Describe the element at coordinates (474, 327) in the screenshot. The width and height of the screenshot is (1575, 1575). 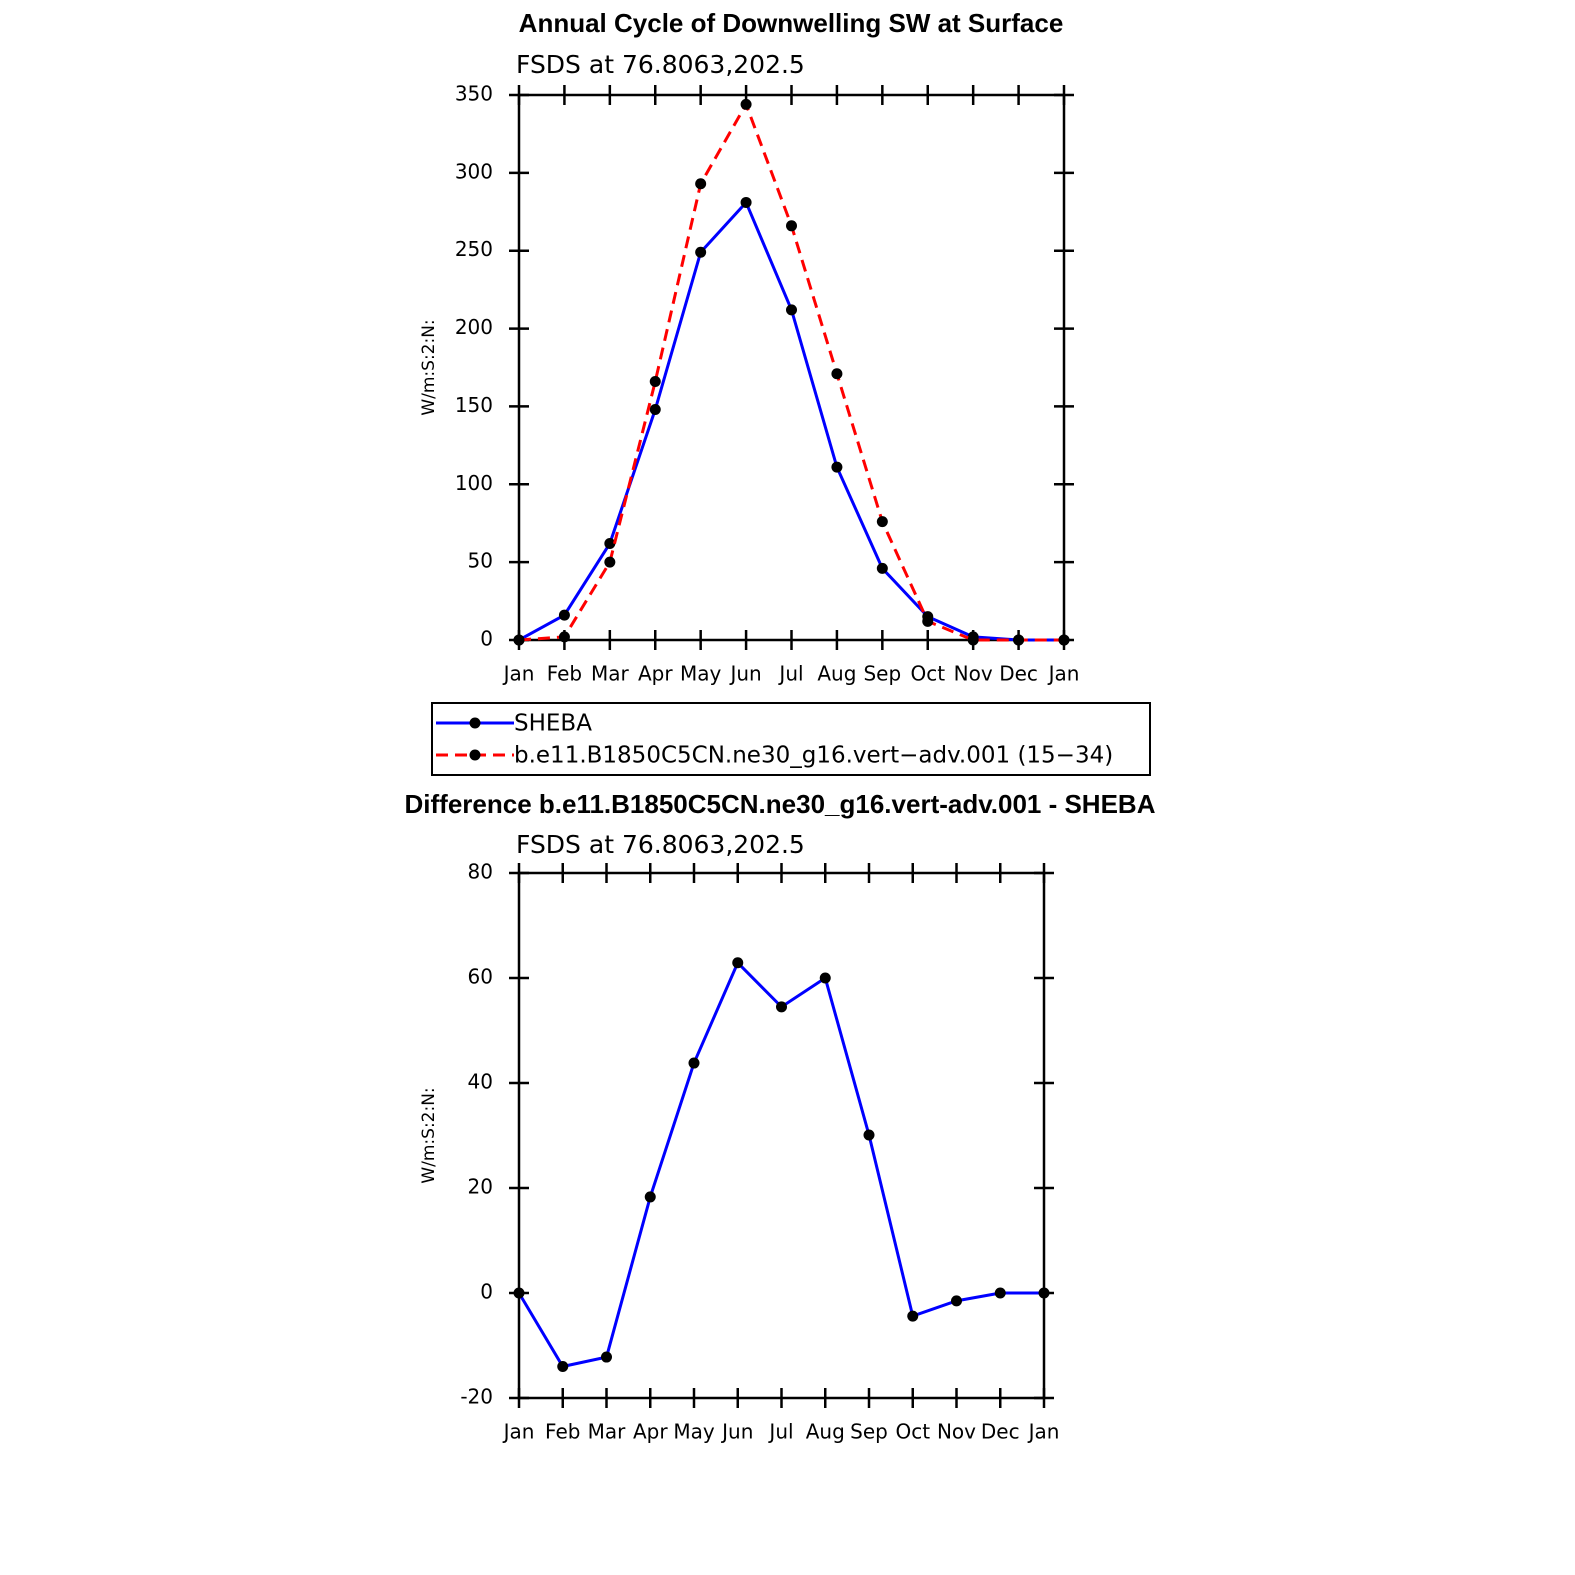
I see `y-tick-label: 200` at that location.